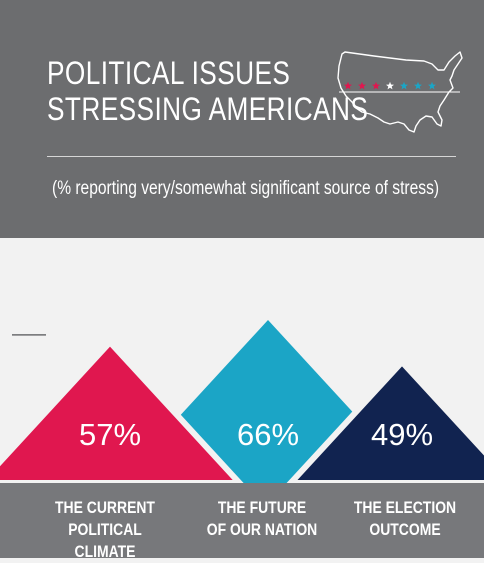 This screenshot has width=484, height=563. I want to click on title-line-2: STRESSING AMERICANS, so click(208, 109).